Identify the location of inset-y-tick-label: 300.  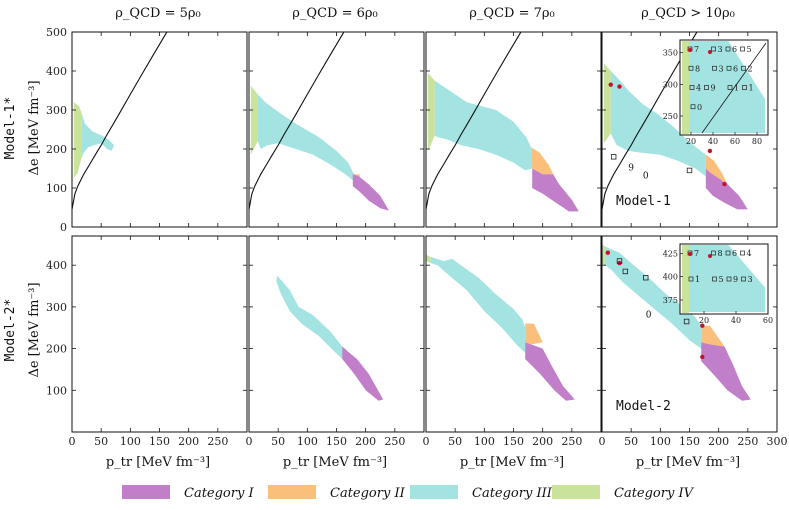
(670, 84).